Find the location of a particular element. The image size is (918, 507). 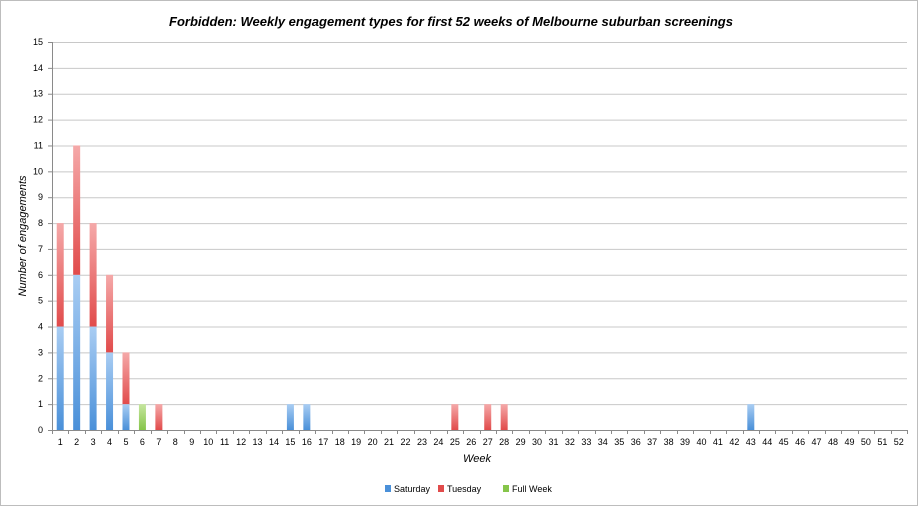

x-tick-label: 50 is located at coordinates (866, 442).